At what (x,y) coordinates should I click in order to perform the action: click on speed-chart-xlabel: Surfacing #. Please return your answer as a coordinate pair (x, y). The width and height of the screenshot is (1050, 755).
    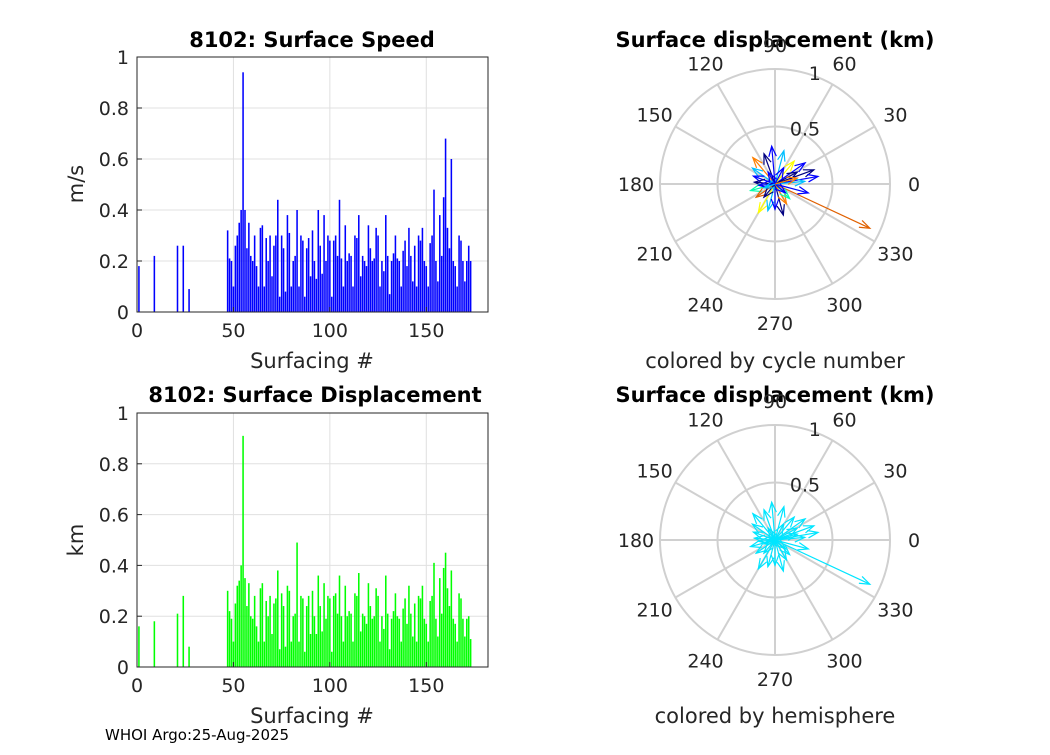
    Looking at the image, I should click on (312, 361).